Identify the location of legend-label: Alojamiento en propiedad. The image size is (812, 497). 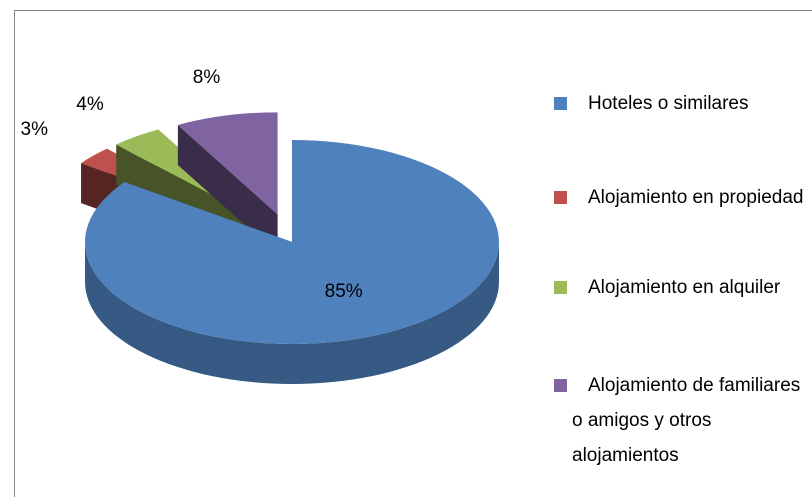
(696, 197).